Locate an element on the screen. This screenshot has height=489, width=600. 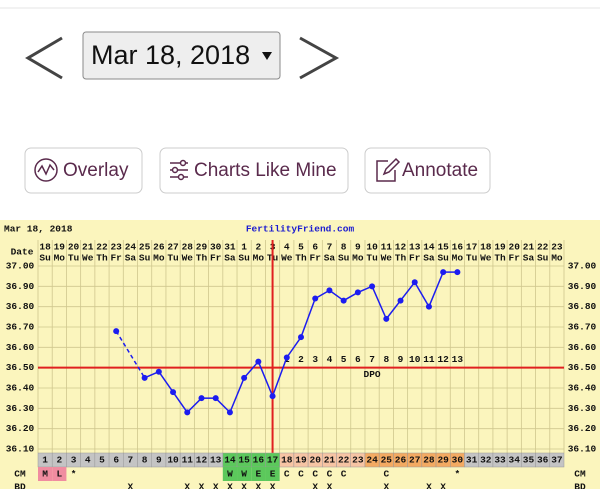
chart-date-stamp: Mar 18, 2018 is located at coordinates (38, 229).